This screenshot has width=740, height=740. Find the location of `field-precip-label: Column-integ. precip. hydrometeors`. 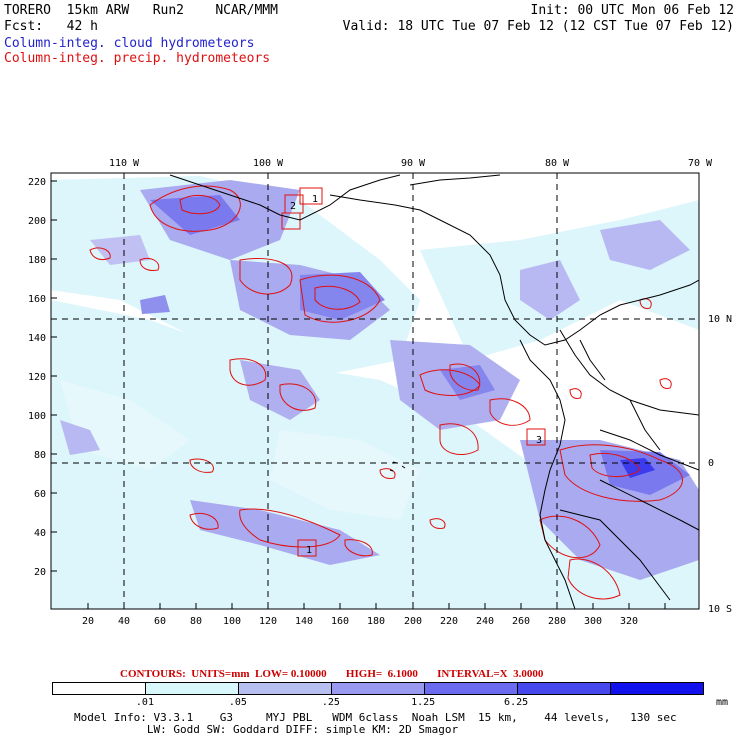

field-precip-label: Column-integ. precip. hydrometeors is located at coordinates (137, 58).